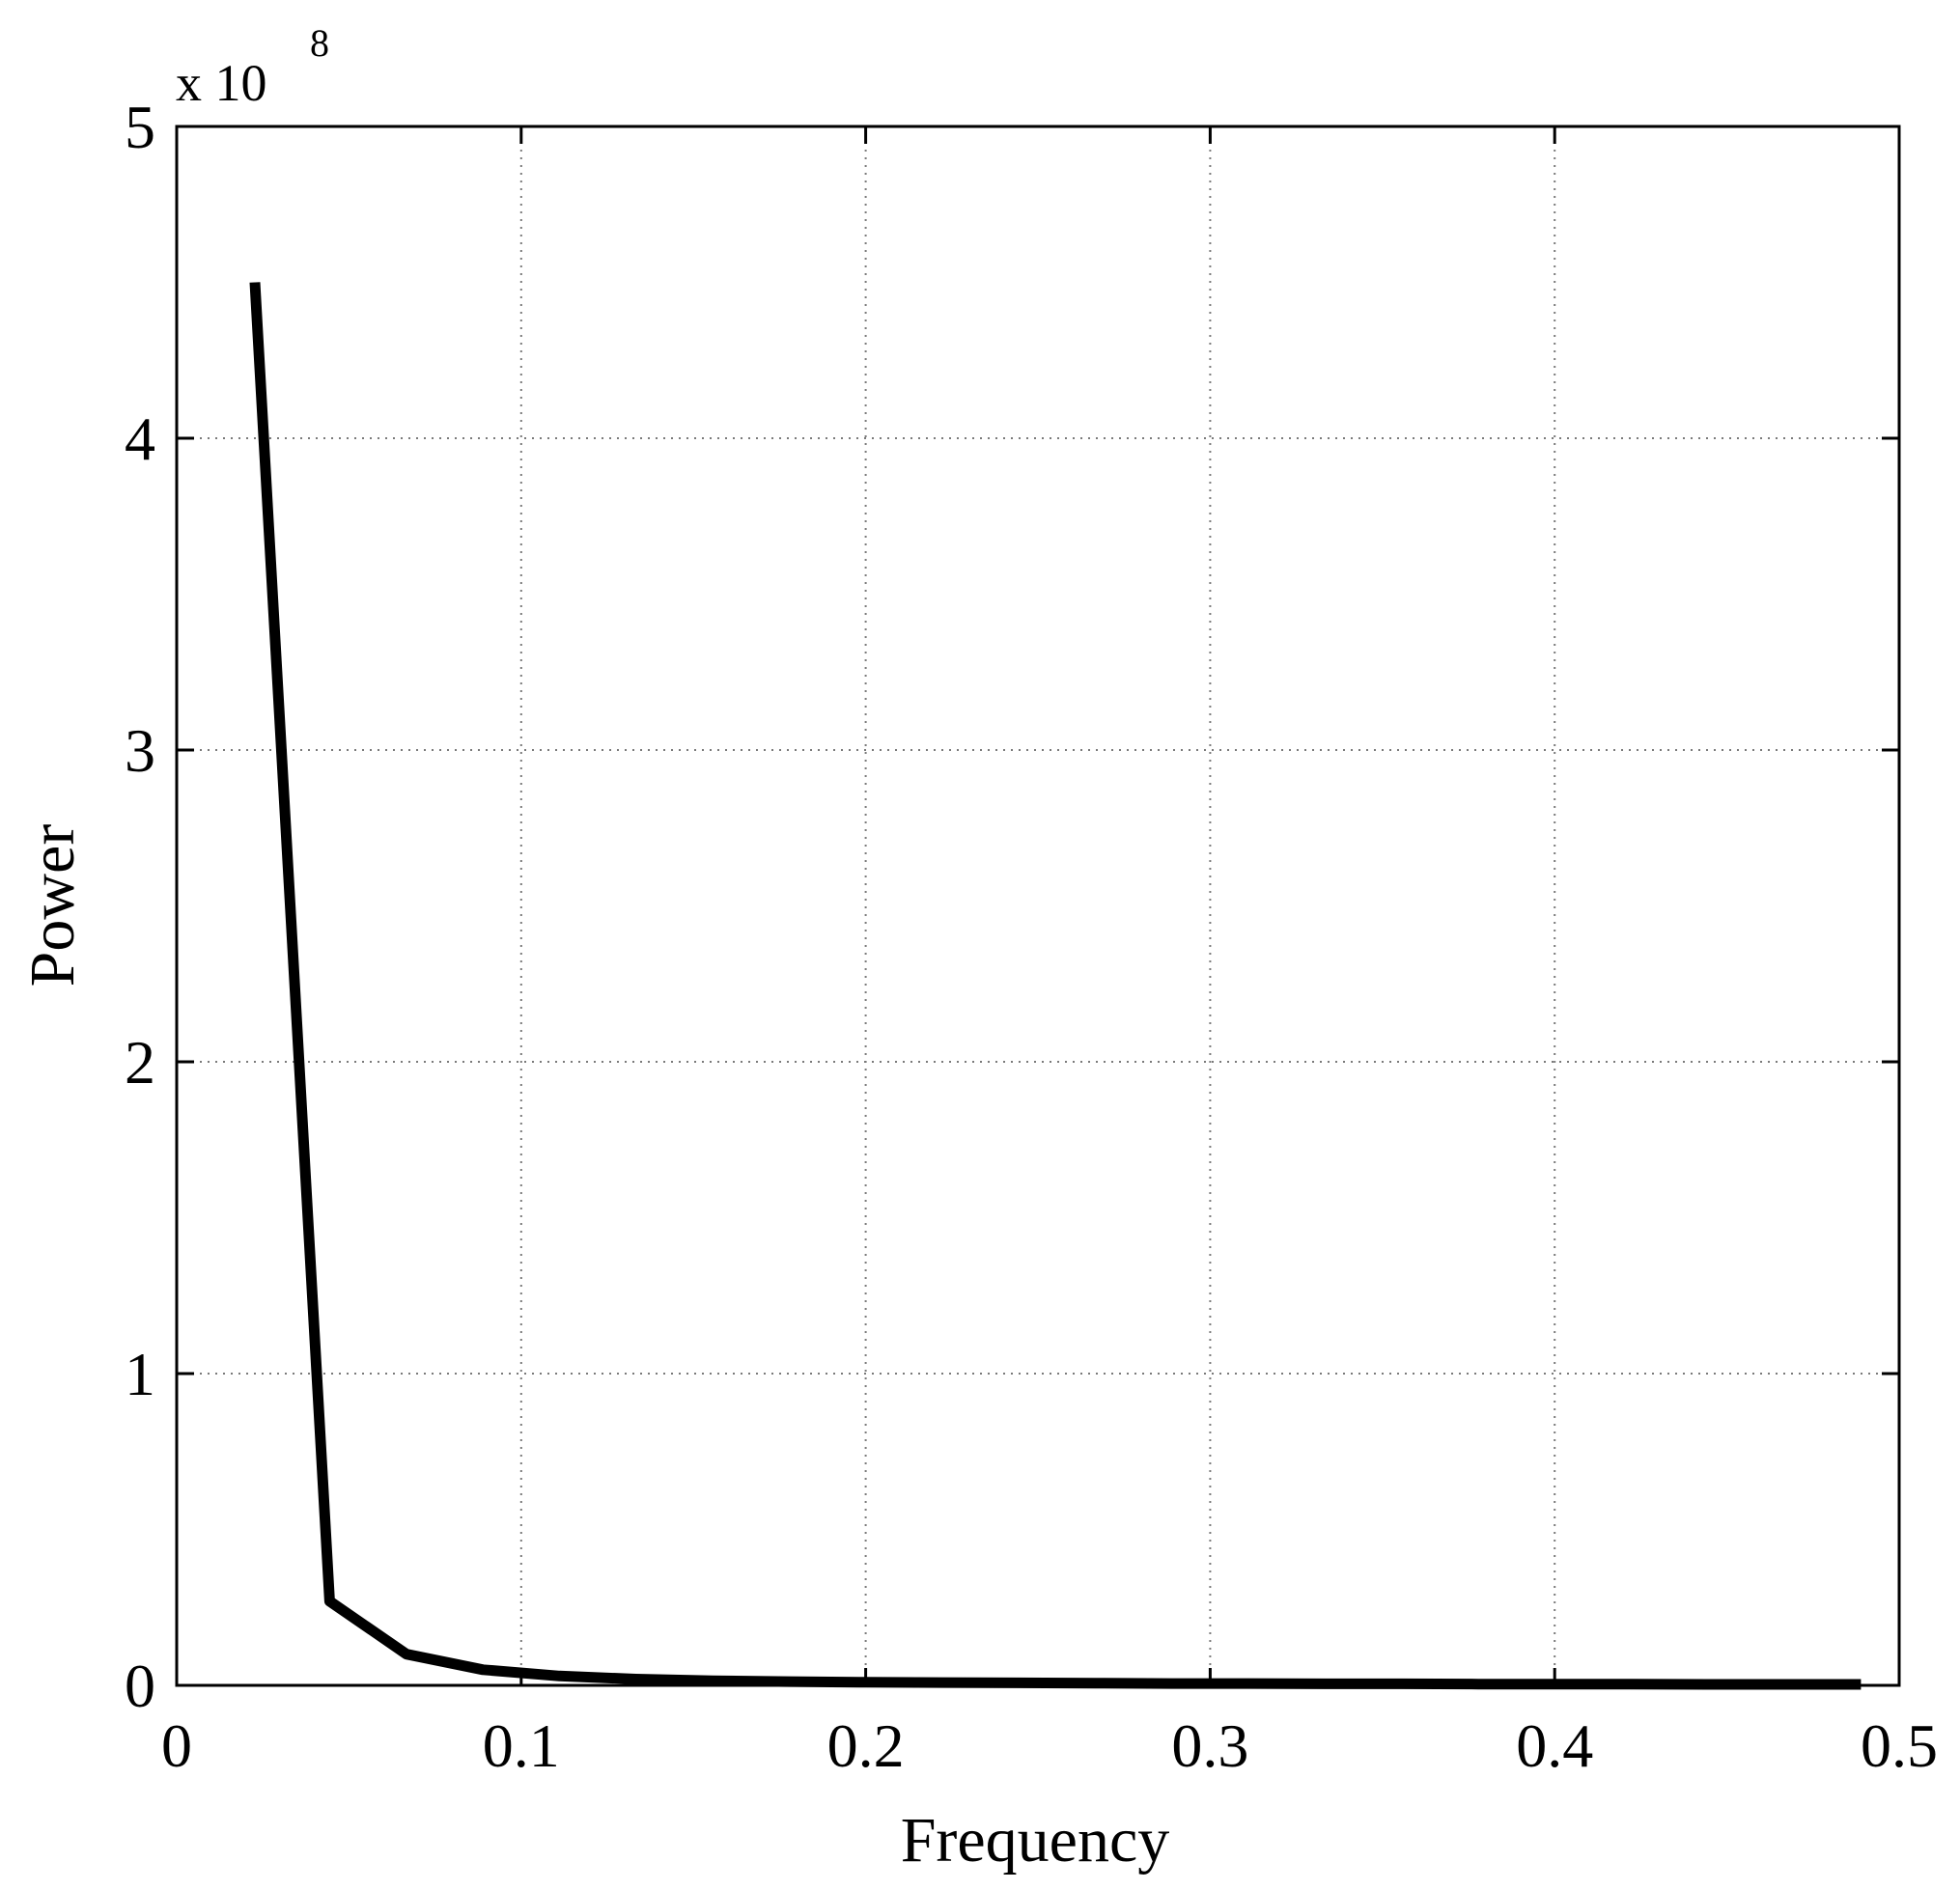  What do you see at coordinates (140, 1062) in the screenshot?
I see `y-tick-label: 2` at bounding box center [140, 1062].